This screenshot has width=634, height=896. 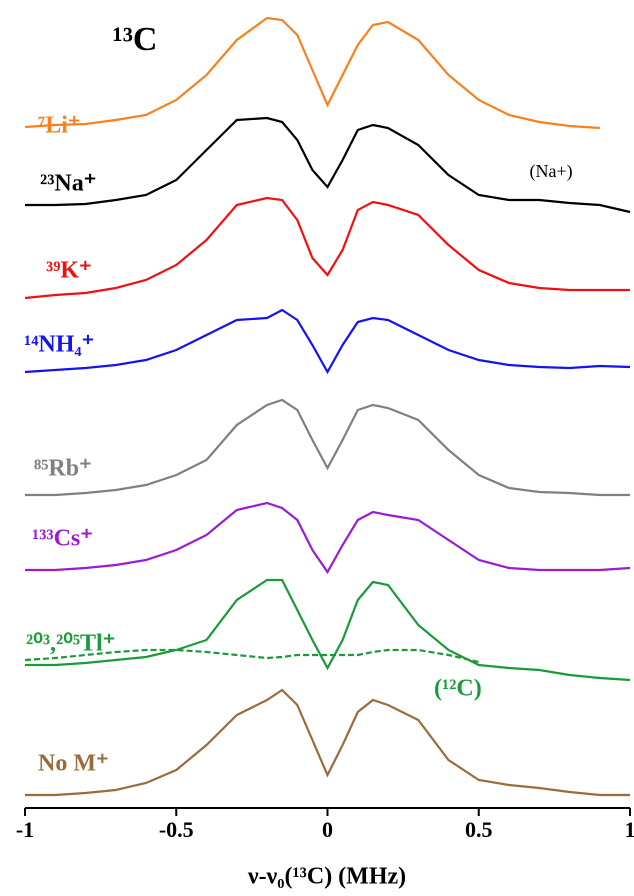 I want to click on x-tick-label: 0, so click(x=327, y=829).